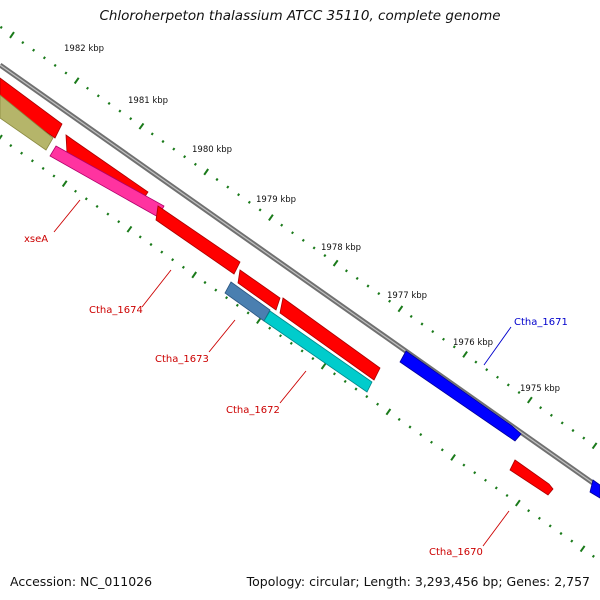 The width and height of the screenshot is (600, 600). I want to click on kbp-label: 1982 kbp, so click(84, 49).